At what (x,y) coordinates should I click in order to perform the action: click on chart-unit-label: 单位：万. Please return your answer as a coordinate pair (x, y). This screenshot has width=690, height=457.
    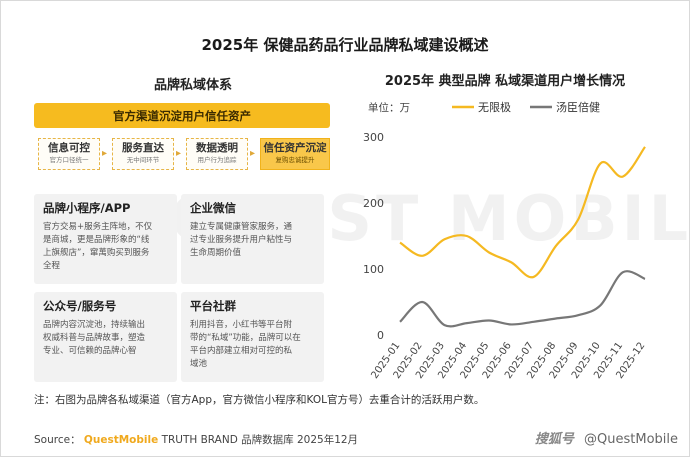
    Looking at the image, I should click on (389, 107).